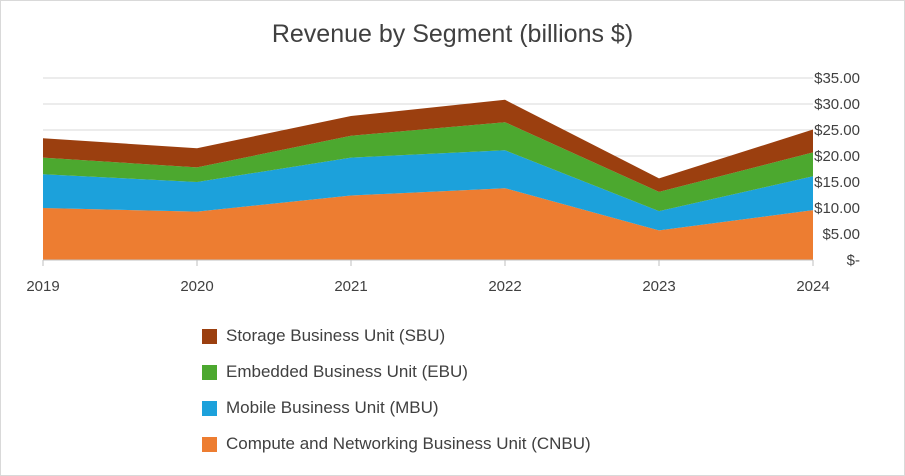  I want to click on y-tick-label: $25.00, so click(837, 130).